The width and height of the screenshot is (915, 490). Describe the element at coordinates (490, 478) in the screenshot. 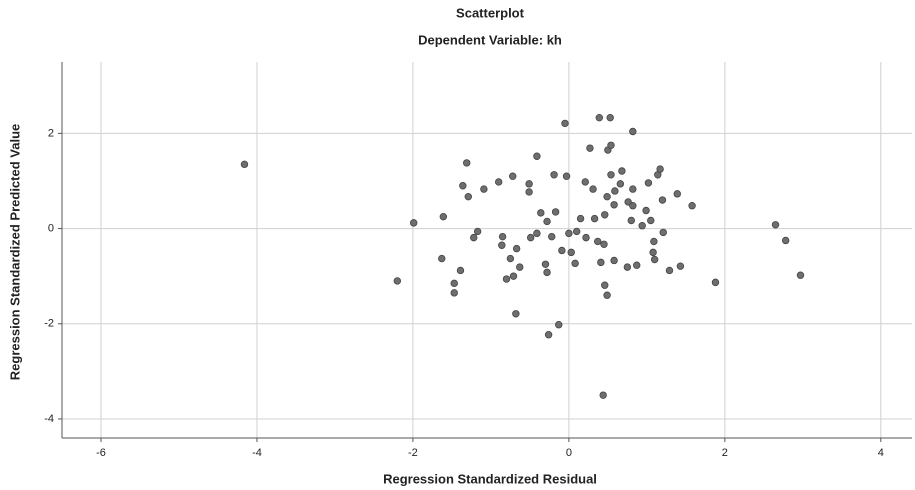

I see `x-axis-title: Regression Standardized Residual` at that location.